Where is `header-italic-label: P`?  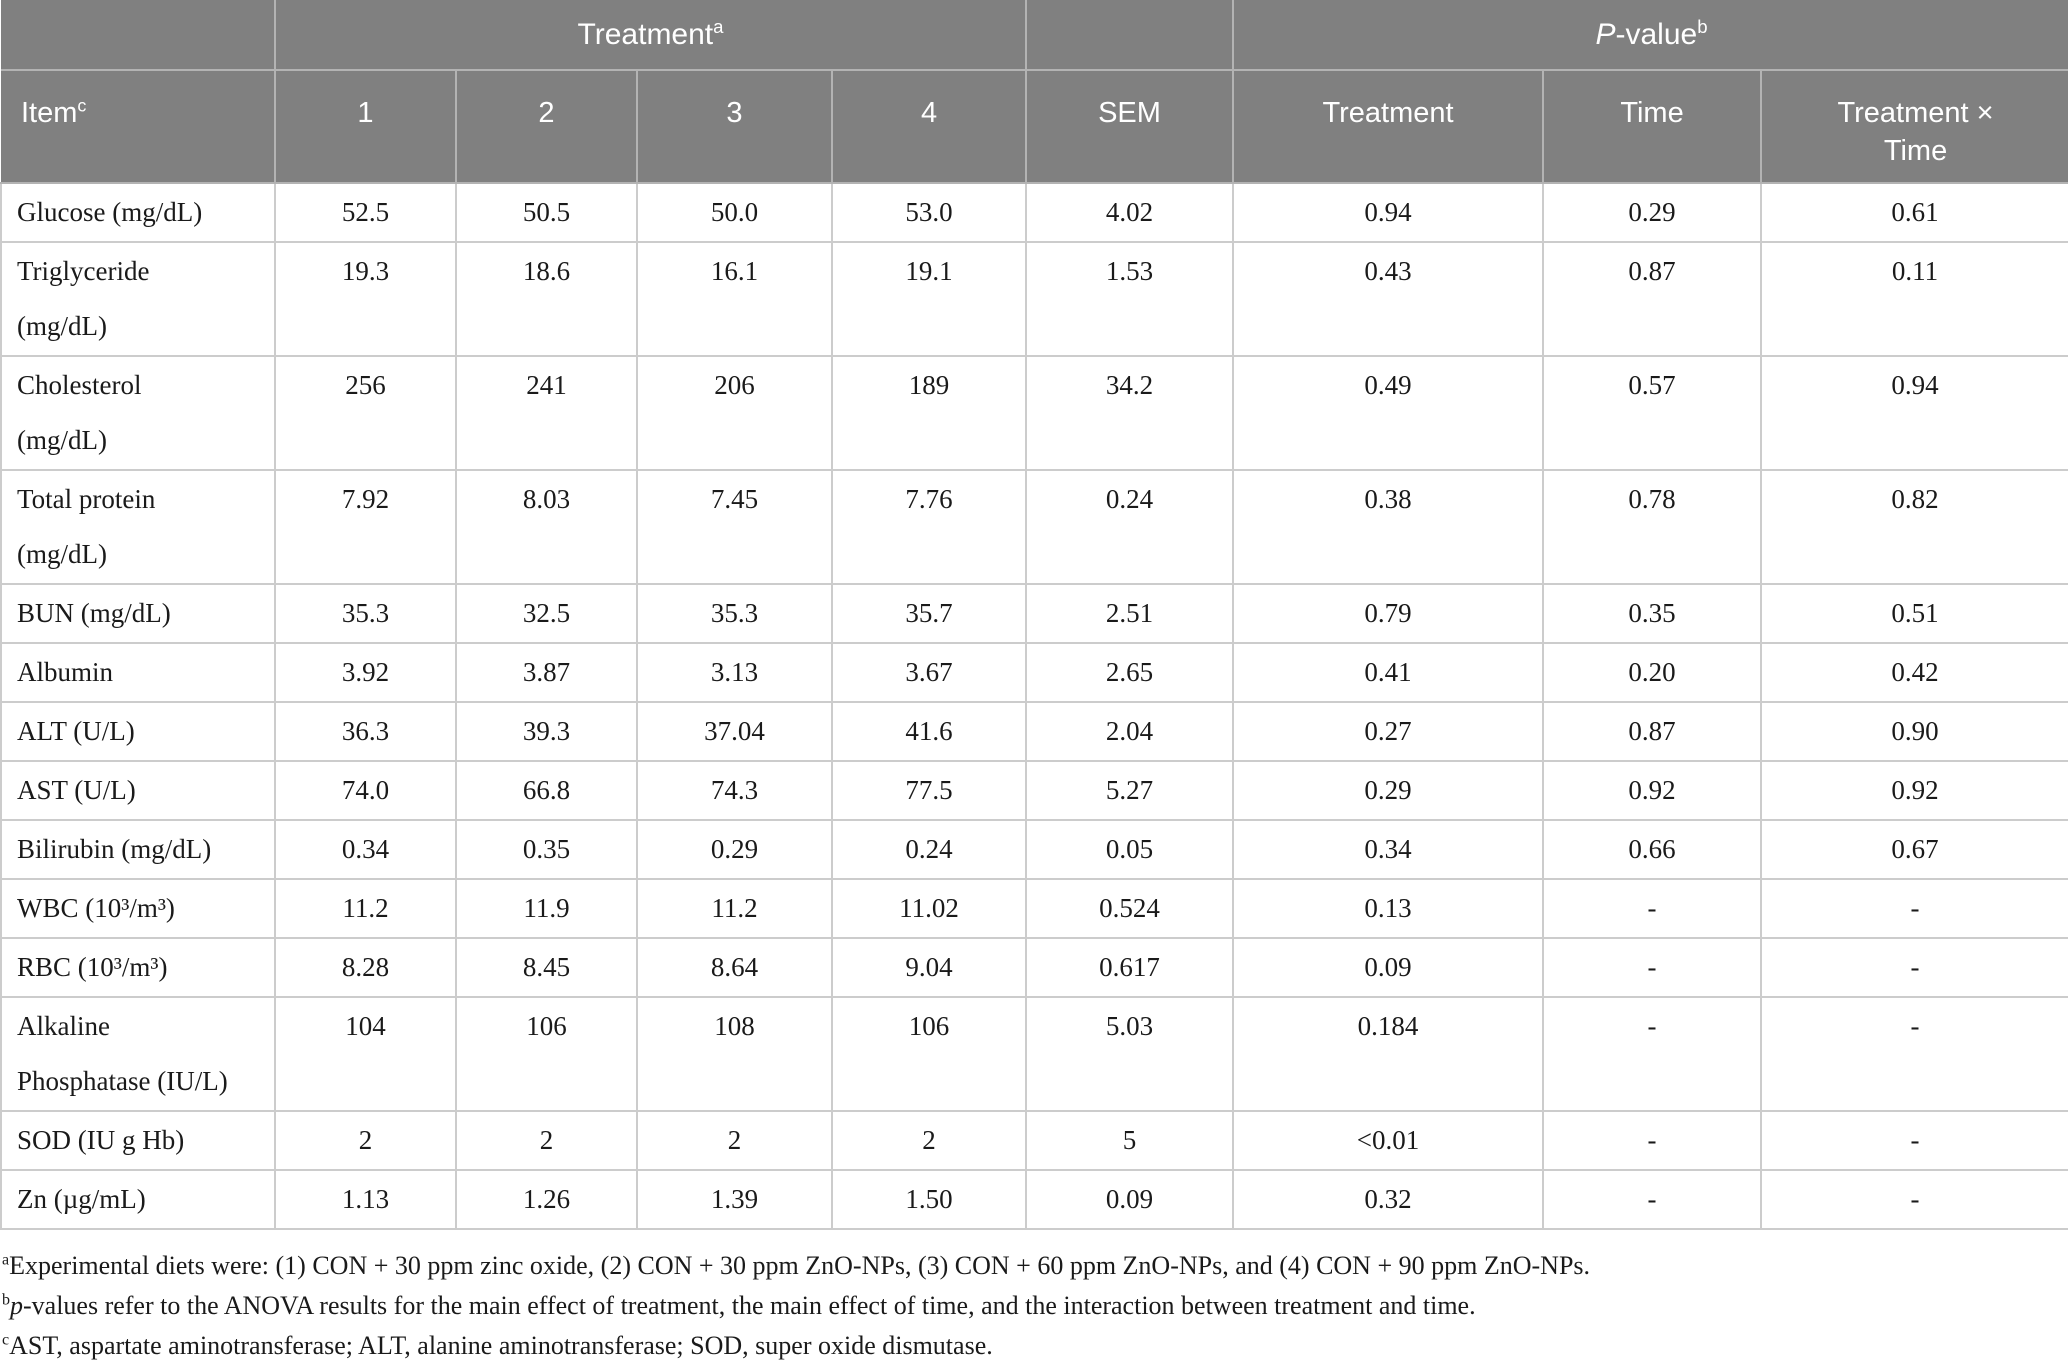
header-italic-label: P is located at coordinates (1605, 34).